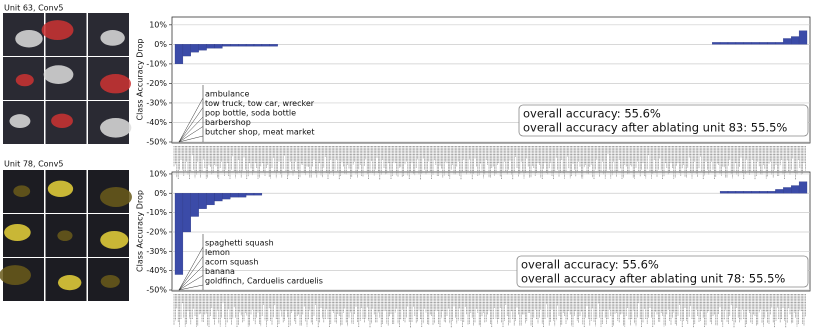 The width and height of the screenshot is (830, 332). What do you see at coordinates (228, 122) in the screenshot?
I see `annotation-label: barbershop` at bounding box center [228, 122].